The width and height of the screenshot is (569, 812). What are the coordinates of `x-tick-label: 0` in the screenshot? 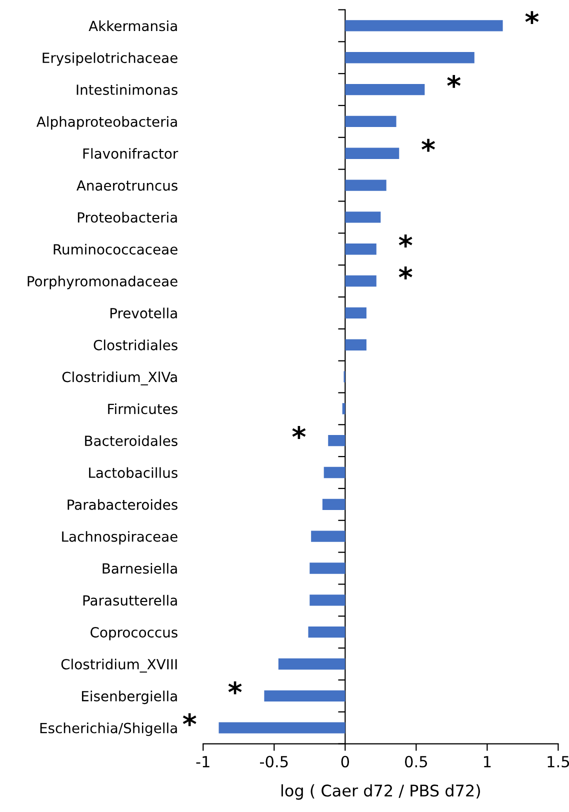 It's located at (345, 762).